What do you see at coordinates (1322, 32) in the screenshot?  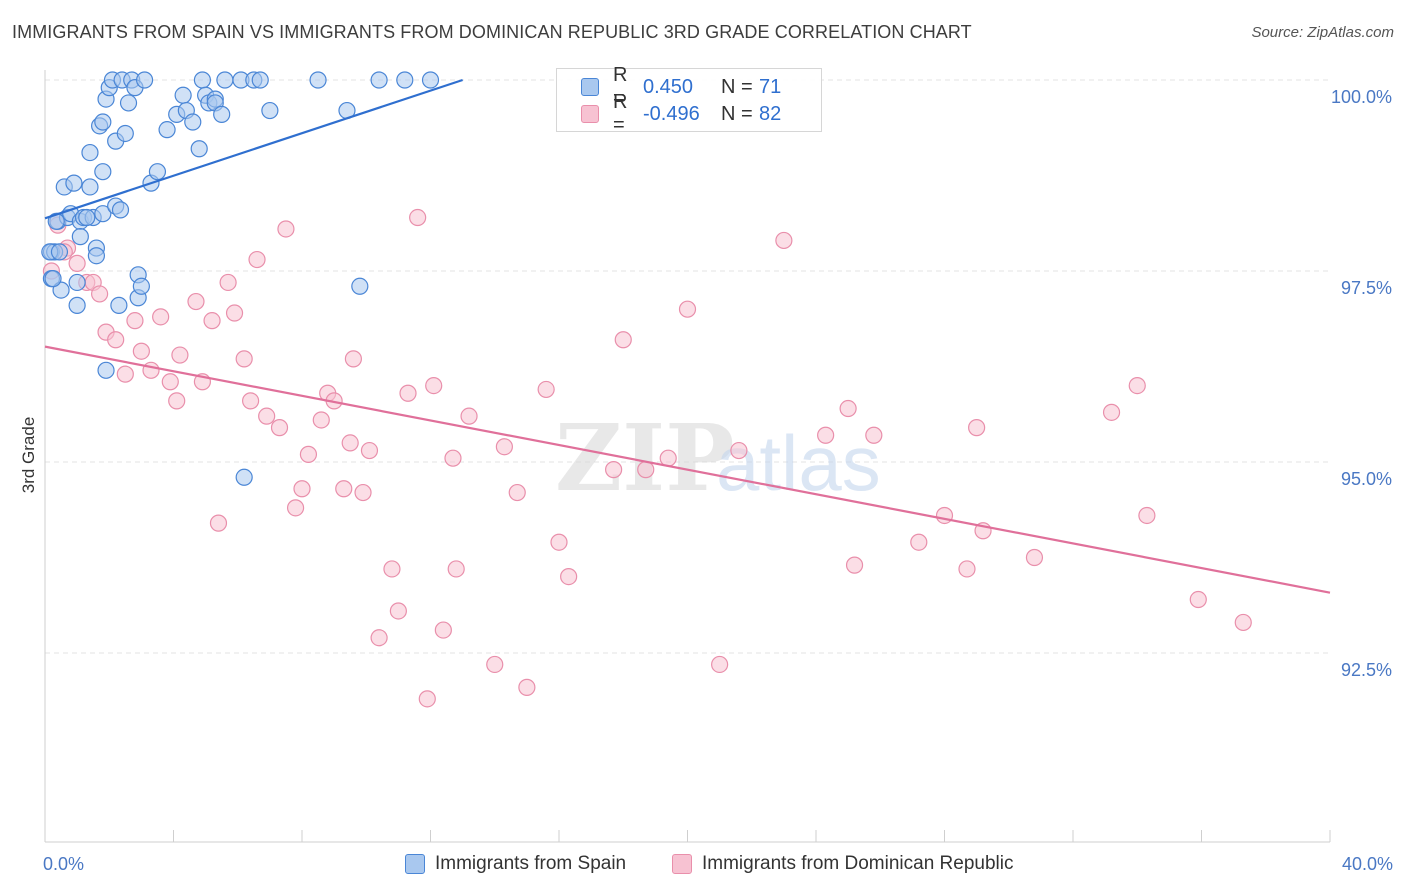 I see `source-label: Source: ZipAtlas.com` at bounding box center [1322, 32].